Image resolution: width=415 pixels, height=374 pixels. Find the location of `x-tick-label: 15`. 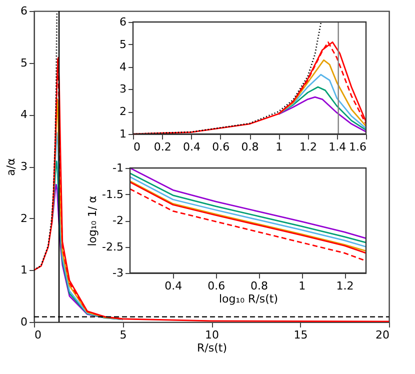

x-tick-label: 15 is located at coordinates (301, 335).